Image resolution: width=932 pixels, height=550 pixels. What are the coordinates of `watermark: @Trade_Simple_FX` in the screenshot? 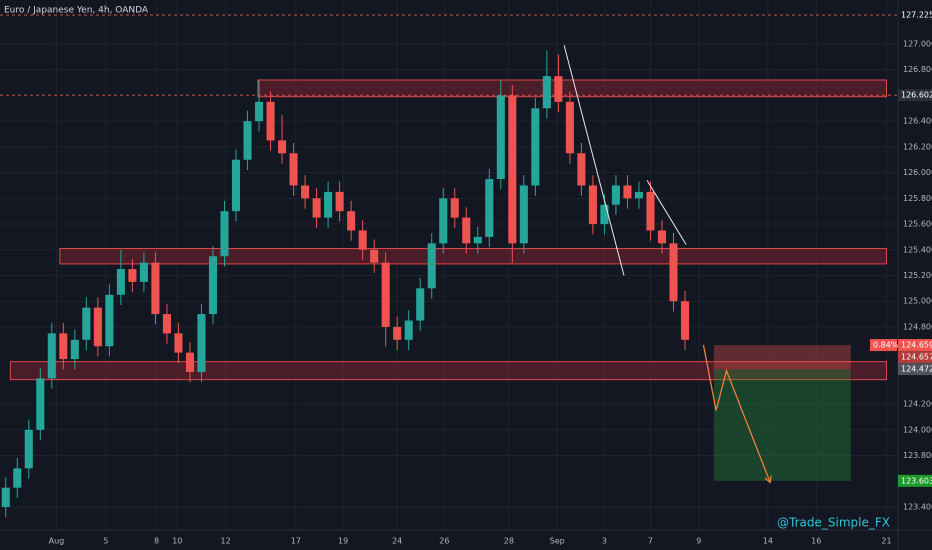 It's located at (833, 523).